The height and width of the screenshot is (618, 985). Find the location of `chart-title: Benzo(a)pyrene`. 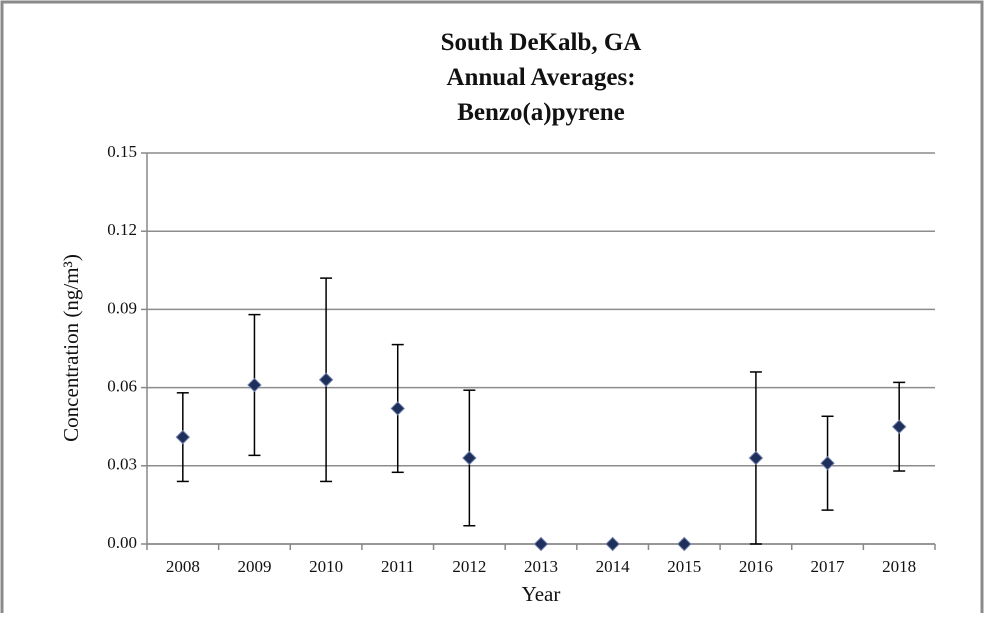

chart-title: Benzo(a)pyrene is located at coordinates (541, 112).